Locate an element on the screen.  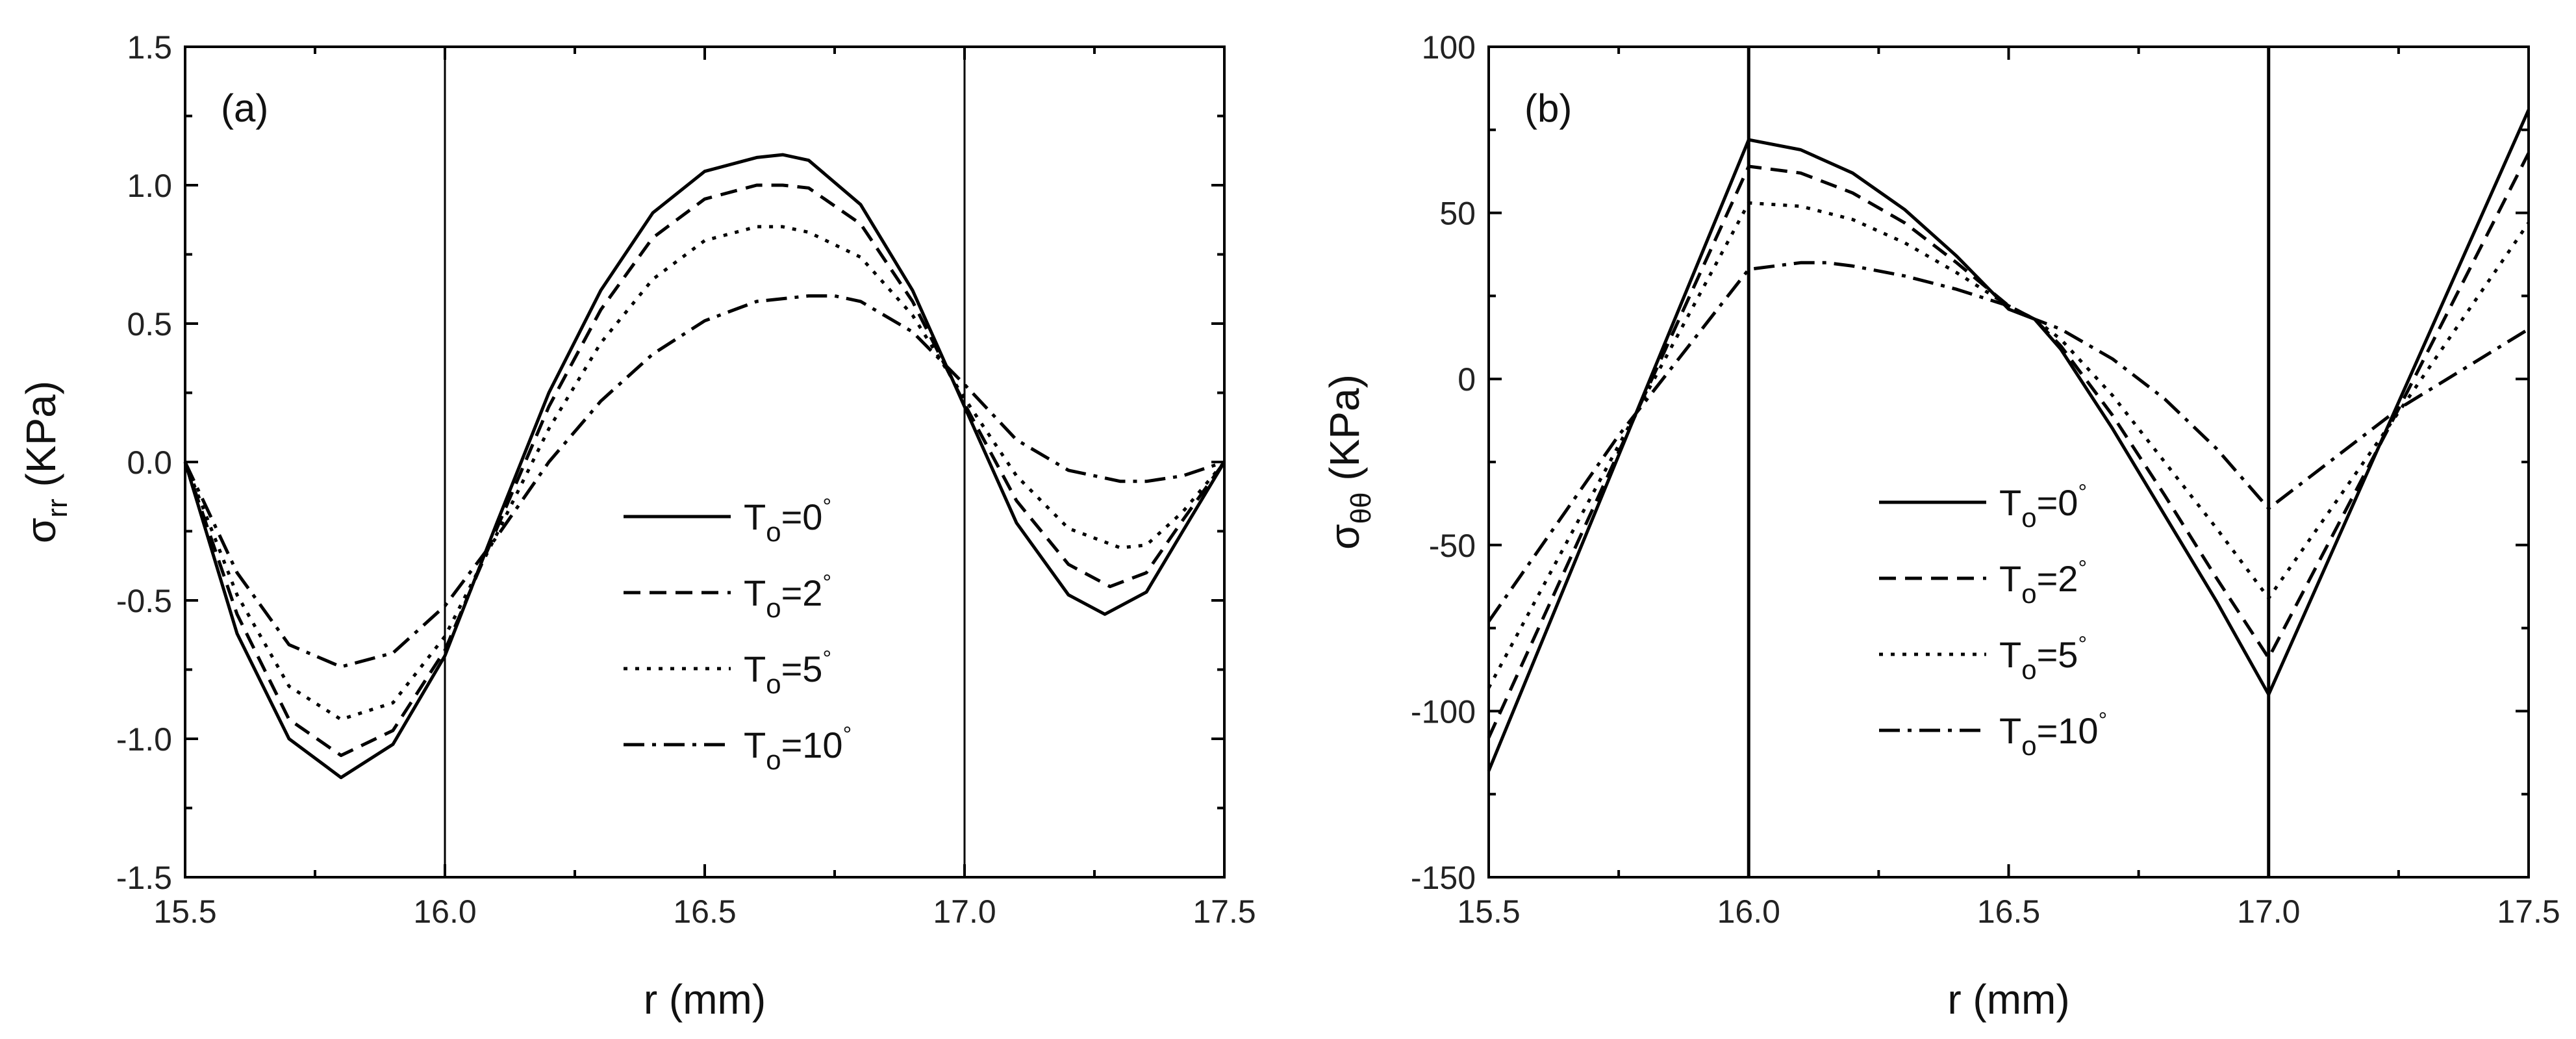
y-tick-label: 1.0 is located at coordinates (149, 186).